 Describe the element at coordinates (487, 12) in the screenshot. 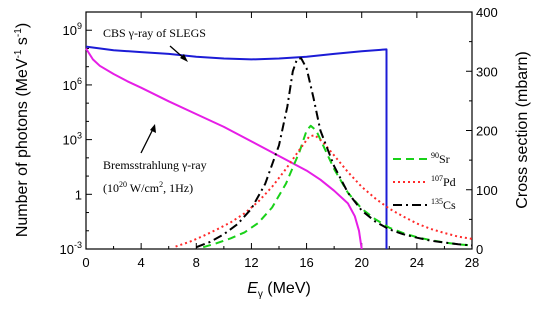

I see `y-right-tick-label: 400` at that location.